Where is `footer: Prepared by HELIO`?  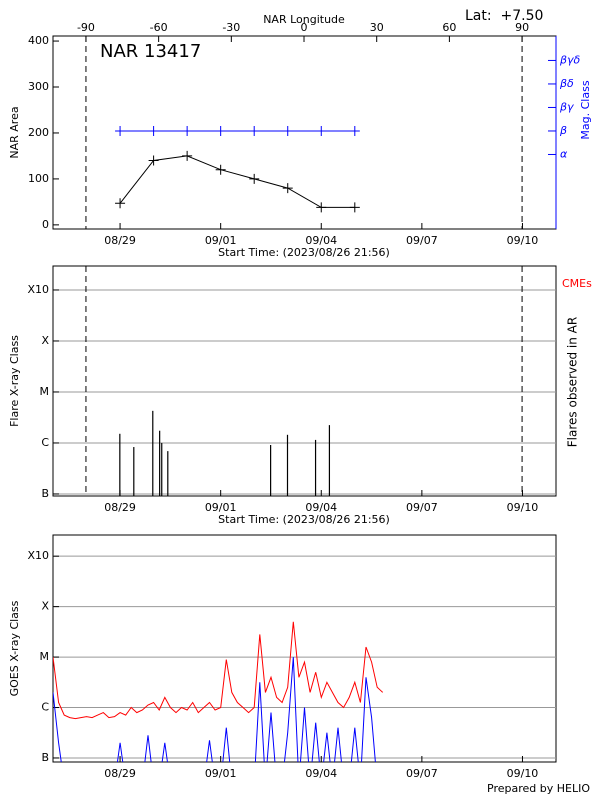
footer: Prepared by HELIO is located at coordinates (538, 788).